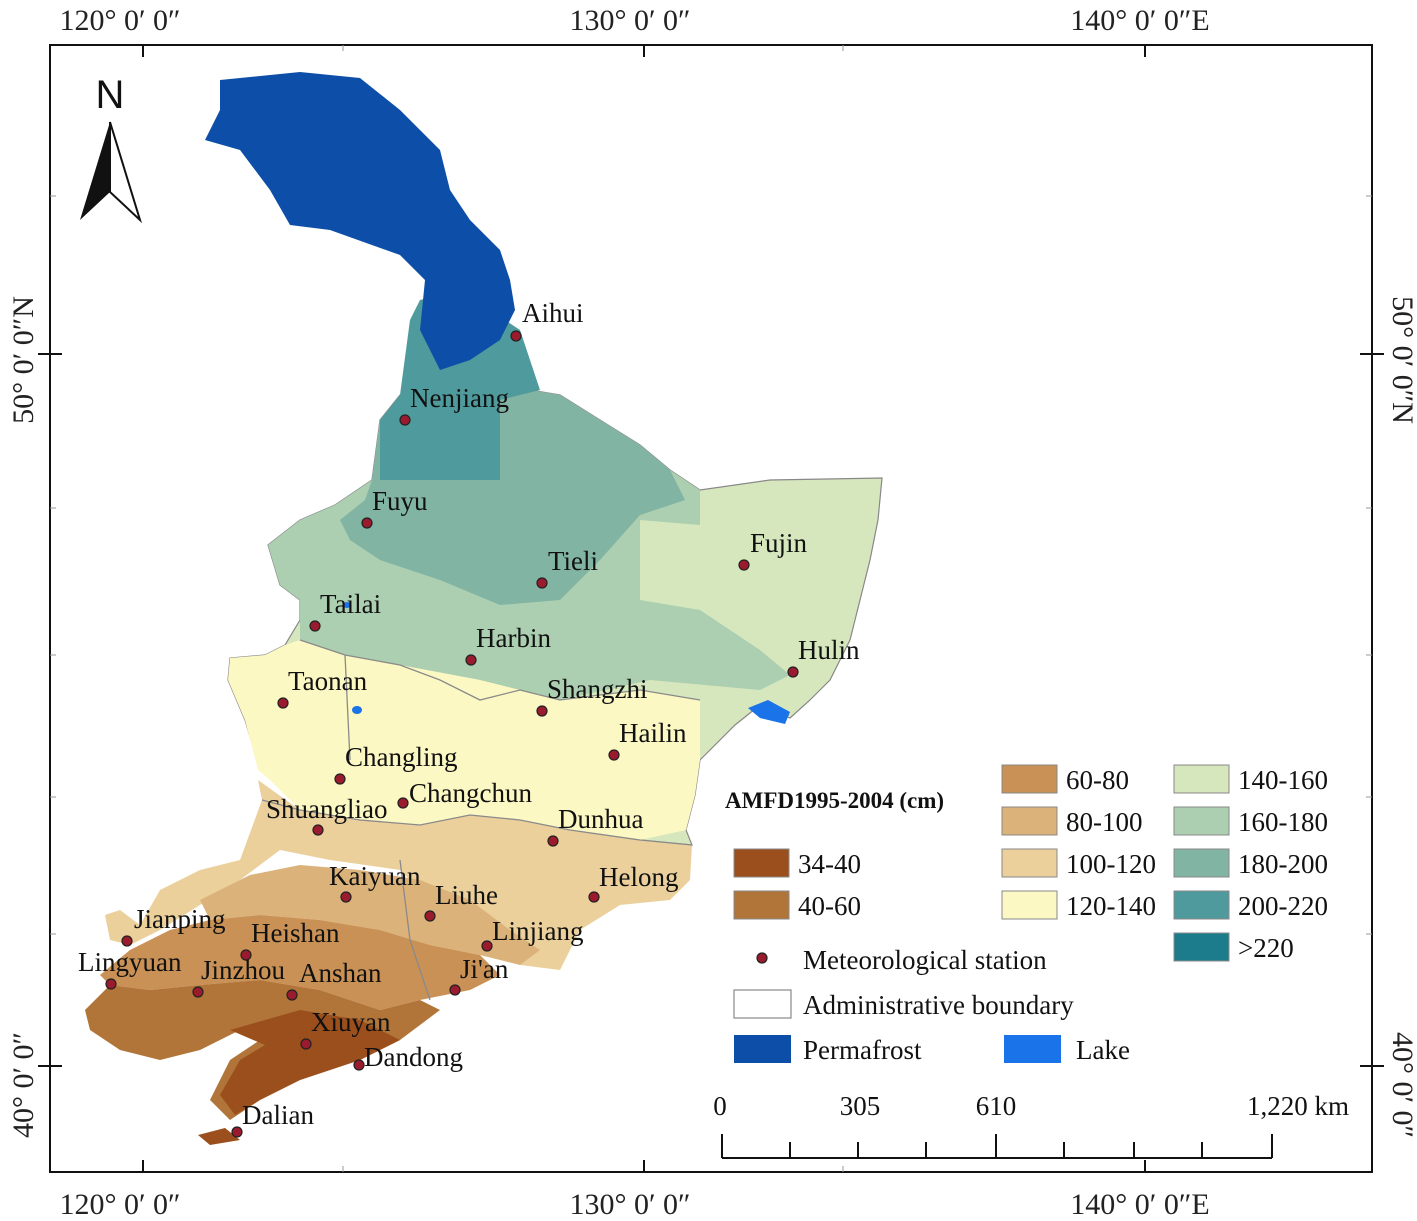 This screenshot has height=1221, width=1417. What do you see at coordinates (516, 336) in the screenshot?
I see `station-marker-aihui` at bounding box center [516, 336].